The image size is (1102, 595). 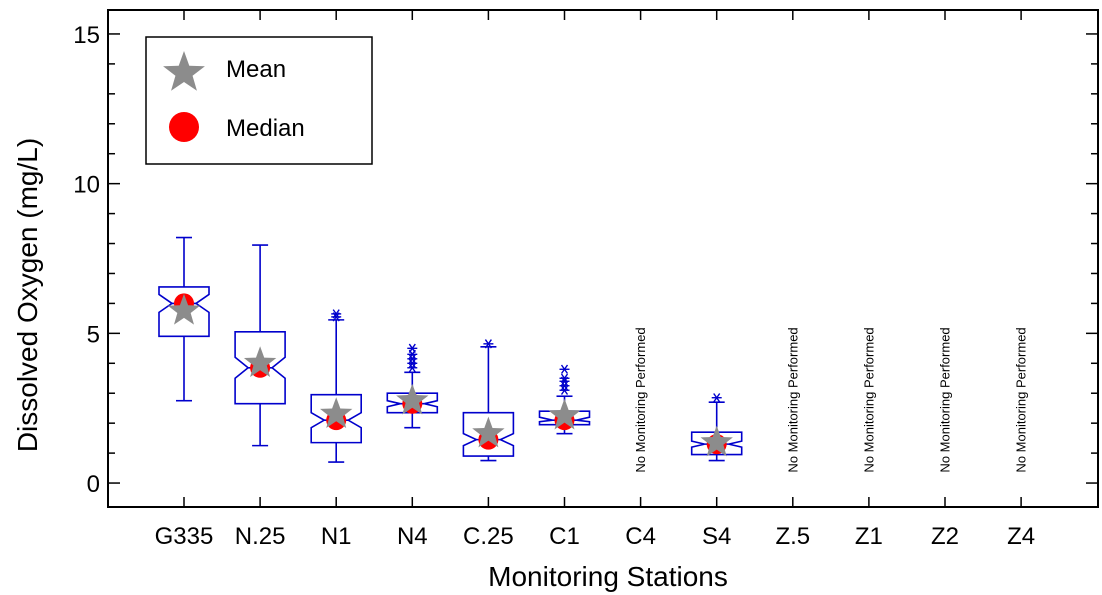 I want to click on legend-mean-star-icon, so click(x=184, y=71).